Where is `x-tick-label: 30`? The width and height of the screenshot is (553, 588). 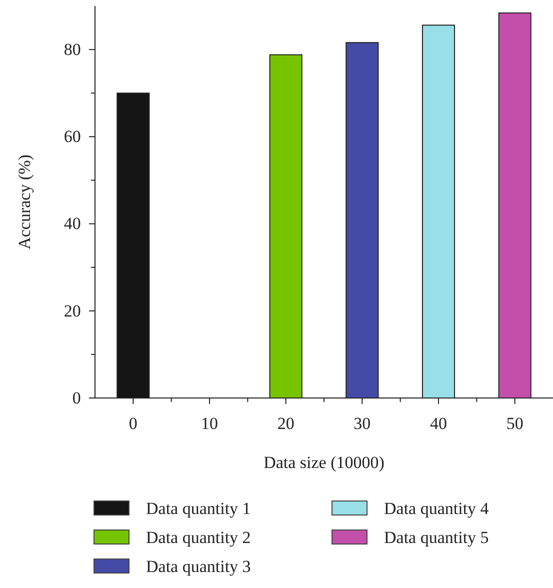 x-tick-label: 30 is located at coordinates (362, 424).